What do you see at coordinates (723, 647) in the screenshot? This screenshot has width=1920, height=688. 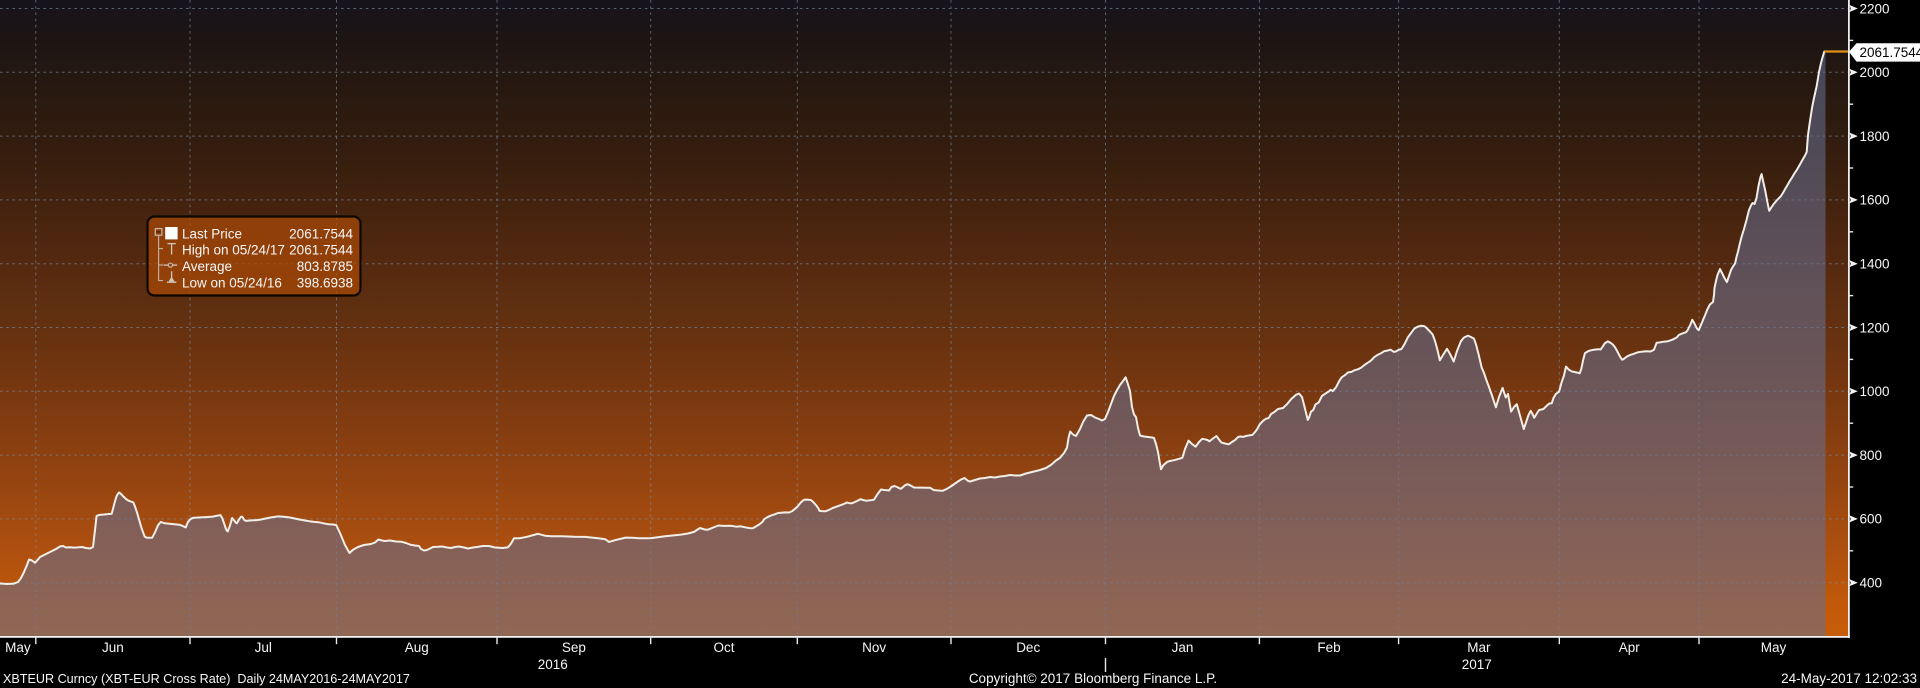 I see `svg-text: Oct` at bounding box center [723, 647].